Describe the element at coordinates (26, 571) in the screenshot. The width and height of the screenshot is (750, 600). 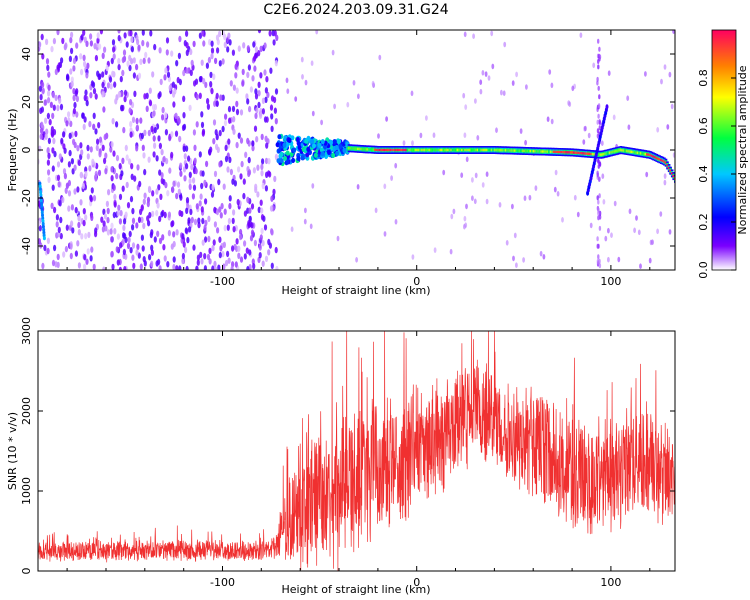
I see `snr-y-tick-label: 0` at that location.